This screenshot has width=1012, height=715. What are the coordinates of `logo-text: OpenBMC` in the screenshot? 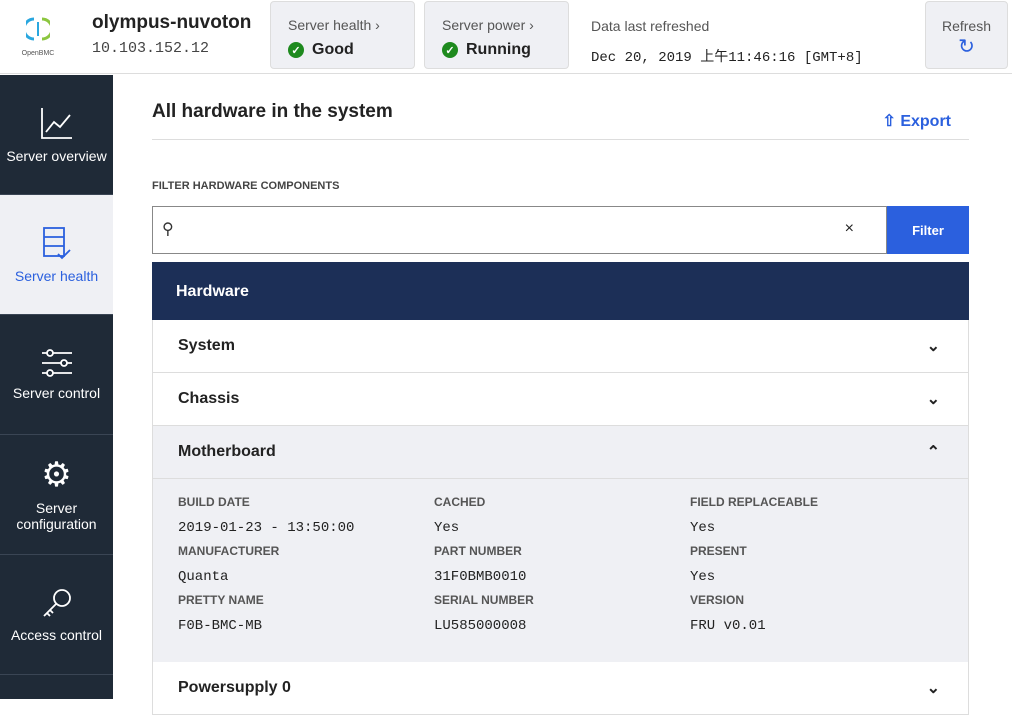 It's located at (38, 53).